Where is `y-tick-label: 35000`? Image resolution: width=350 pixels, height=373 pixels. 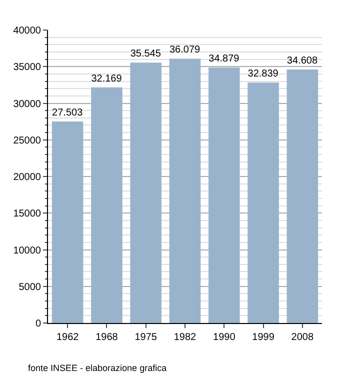
y-tick-label: 35000 is located at coordinates (27, 68).